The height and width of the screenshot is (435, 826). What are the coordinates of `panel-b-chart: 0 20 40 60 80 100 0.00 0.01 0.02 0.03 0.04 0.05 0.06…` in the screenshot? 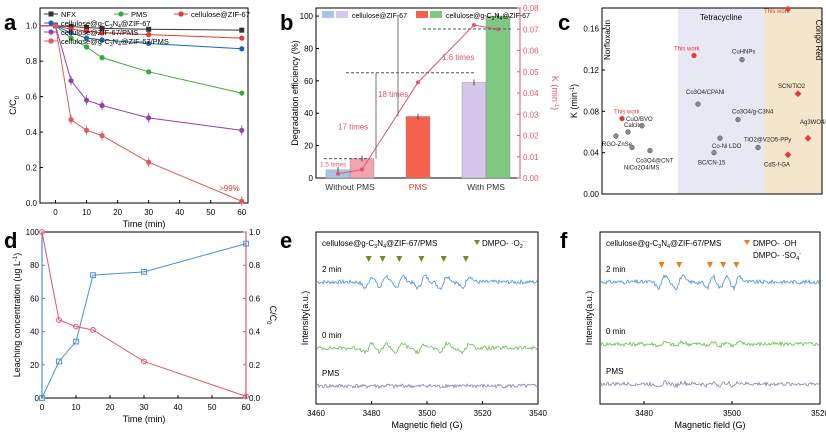 It's located at (425, 98).